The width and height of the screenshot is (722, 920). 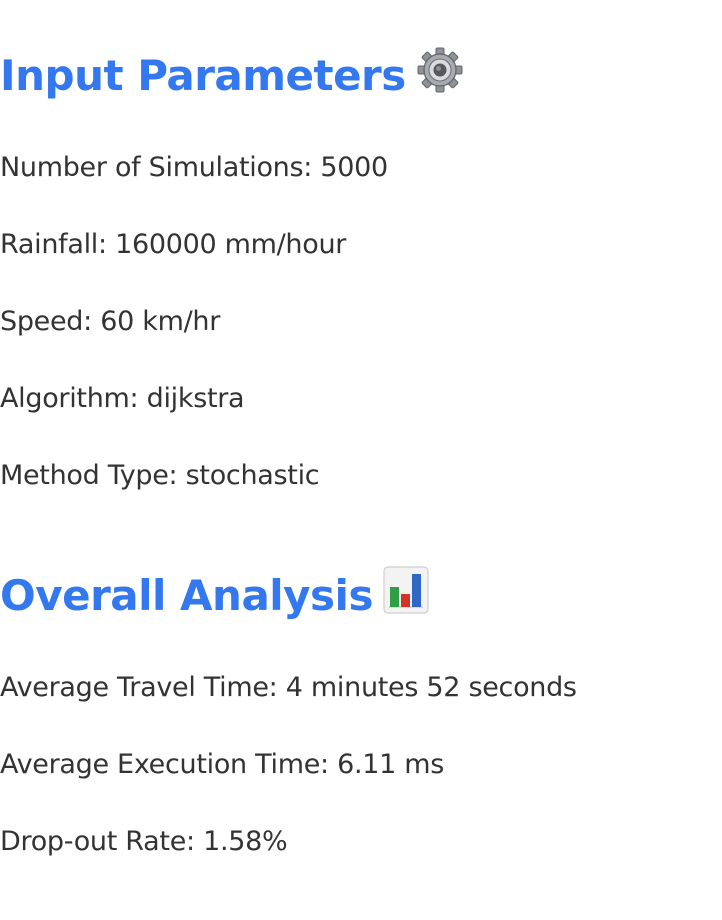 What do you see at coordinates (73, 398) in the screenshot?
I see `param-label: Algorithm:` at bounding box center [73, 398].